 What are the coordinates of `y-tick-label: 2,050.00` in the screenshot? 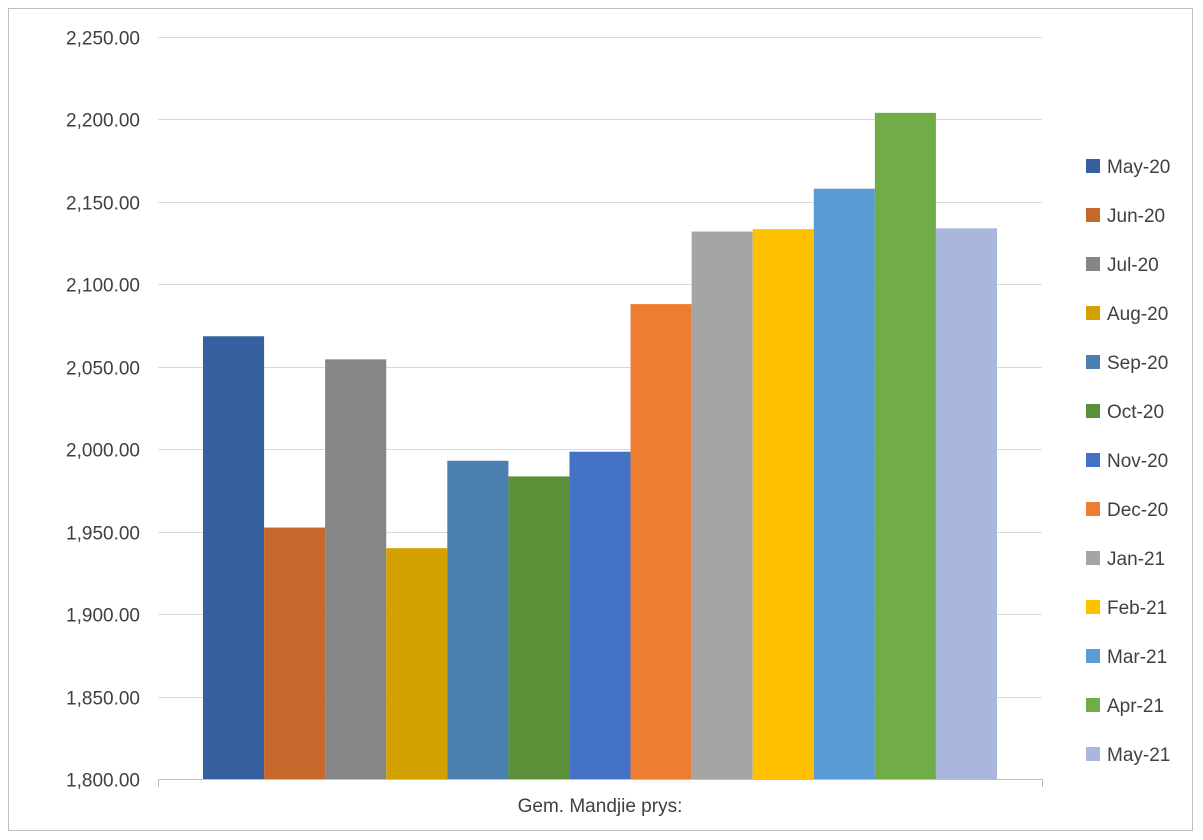 It's located at (103, 369).